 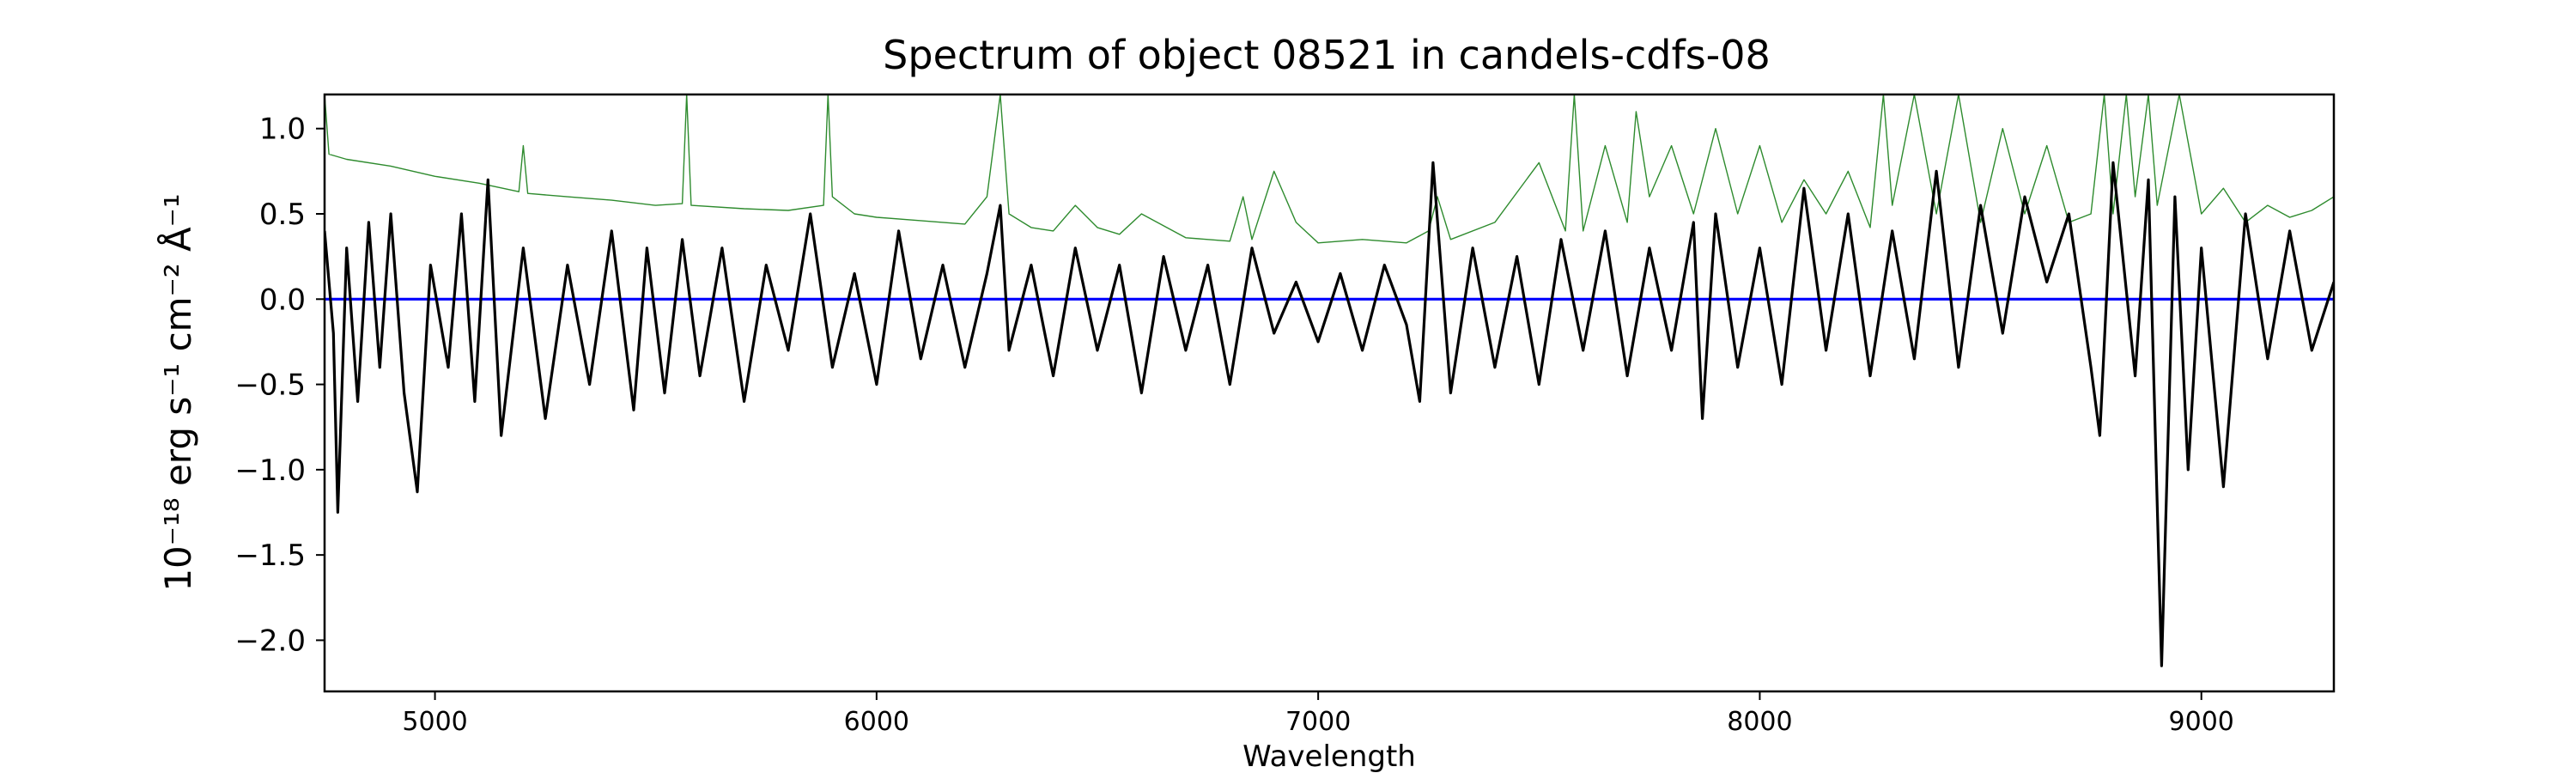 I want to click on y-tick-label: −2.0, so click(x=270, y=641).